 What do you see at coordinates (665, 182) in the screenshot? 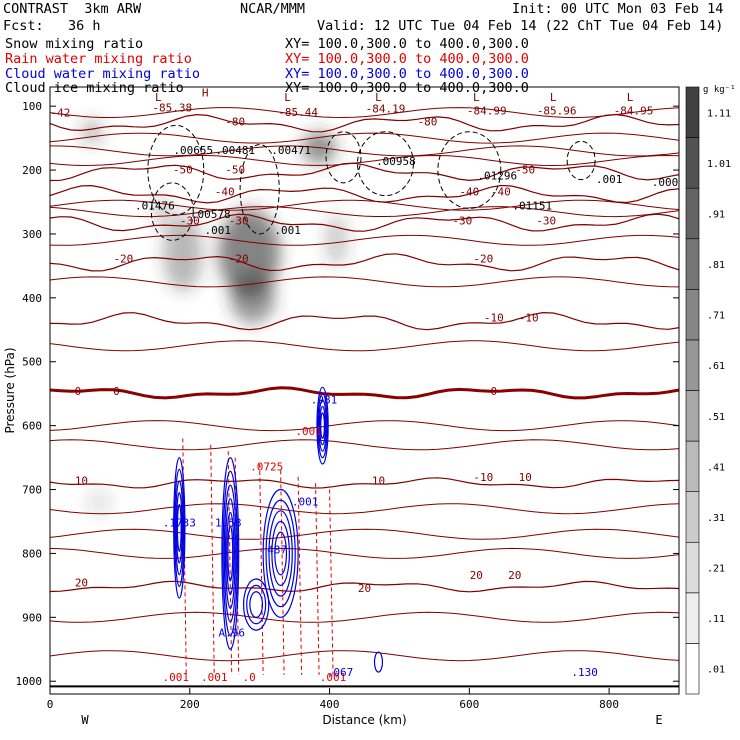
I see `ice-label: .000` at bounding box center [665, 182].